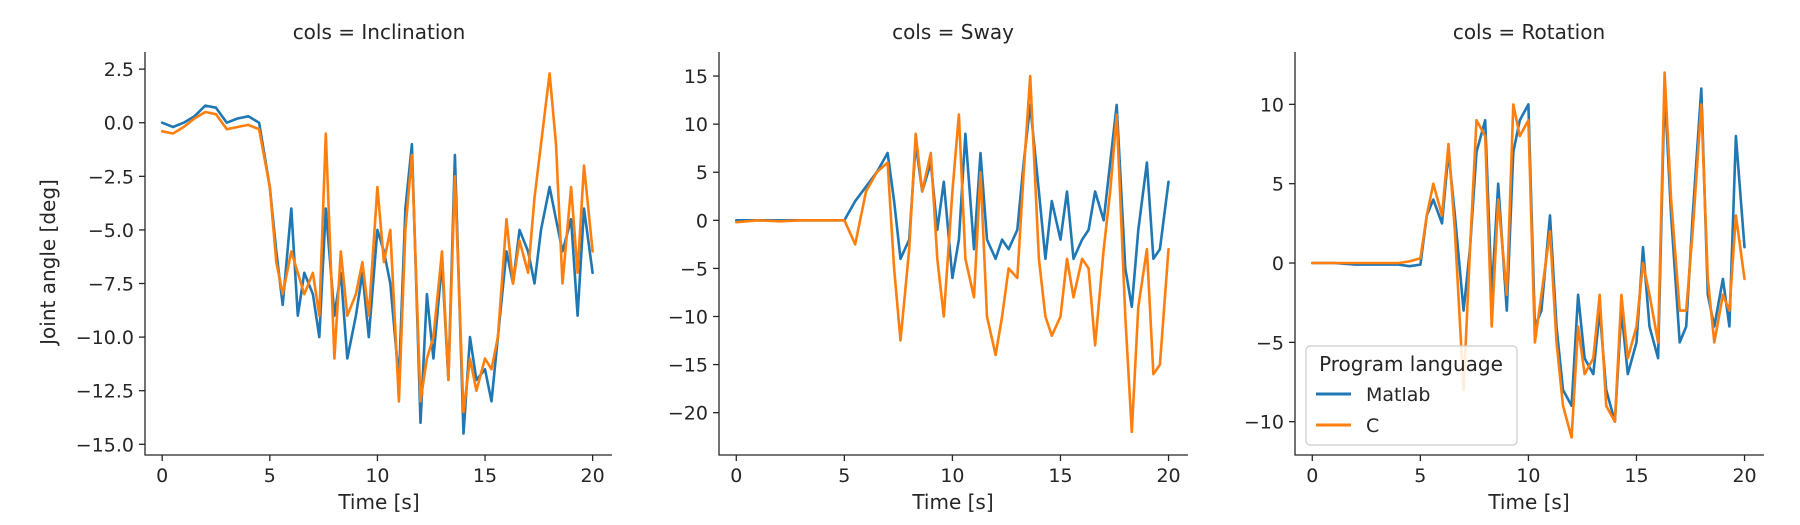 This screenshot has height=525, width=1800. What do you see at coordinates (688, 317) in the screenshot?
I see `y-tick-label-sway: −10` at bounding box center [688, 317].